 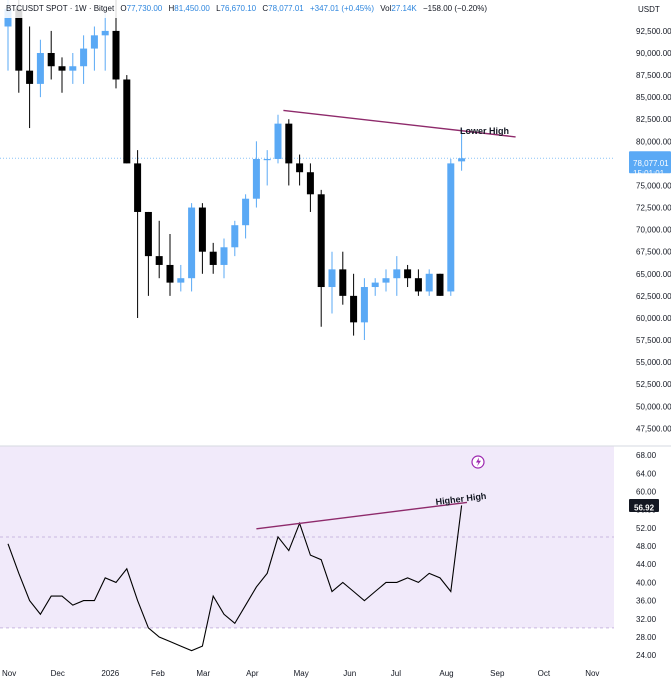 I want to click on low-label: L, so click(x=218, y=8).